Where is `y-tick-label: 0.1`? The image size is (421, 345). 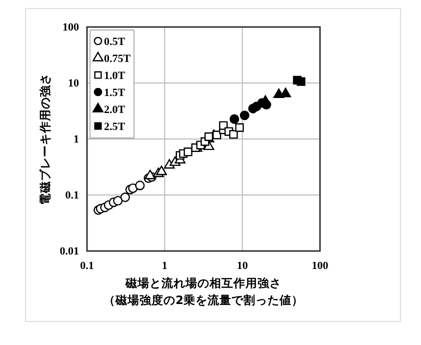 y-tick-label: 0.1 is located at coordinates (72, 196).